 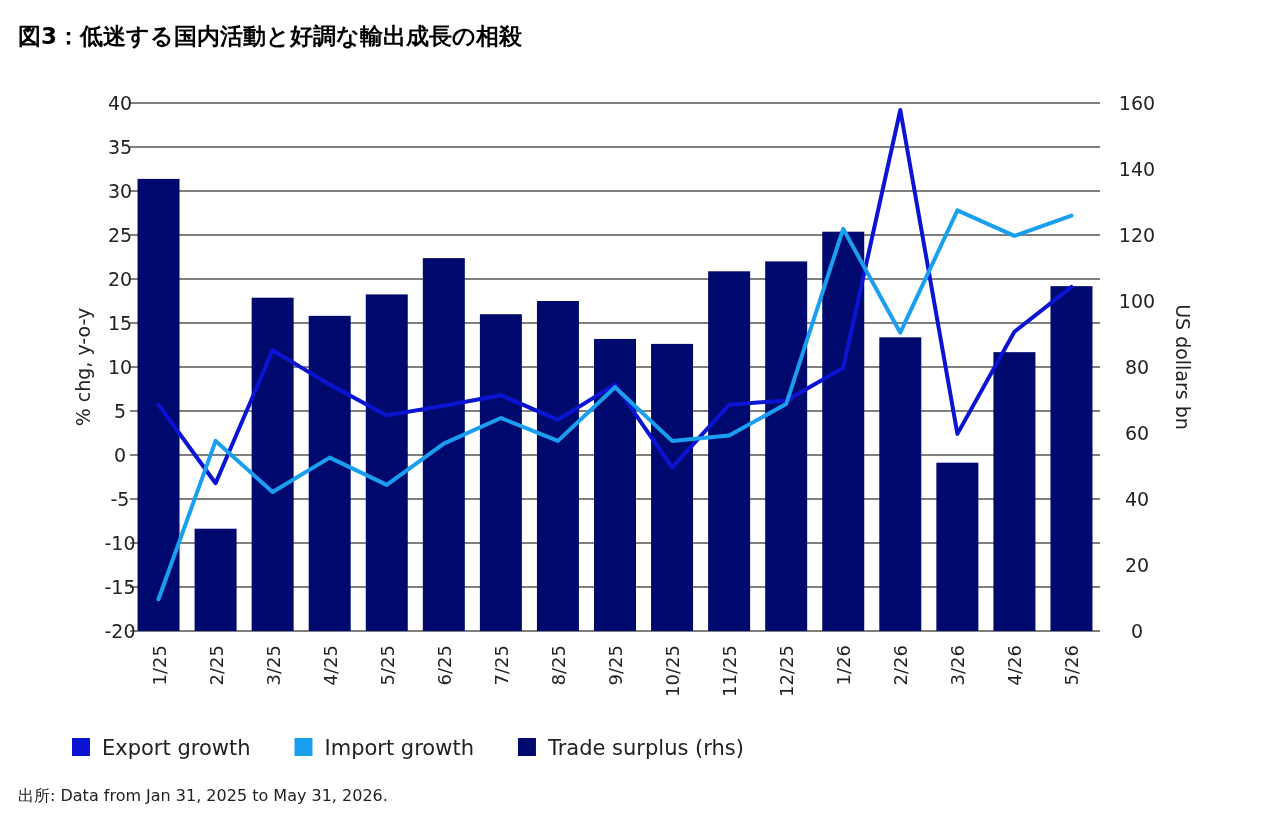 I want to click on y-tick-label: 10, so click(x=120, y=367).